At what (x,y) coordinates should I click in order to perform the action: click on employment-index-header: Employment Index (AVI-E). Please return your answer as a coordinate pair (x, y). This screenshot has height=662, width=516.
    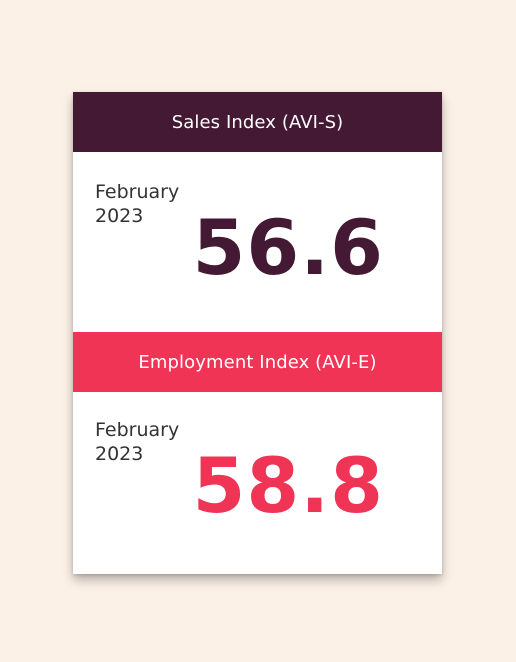
    Looking at the image, I should click on (257, 362).